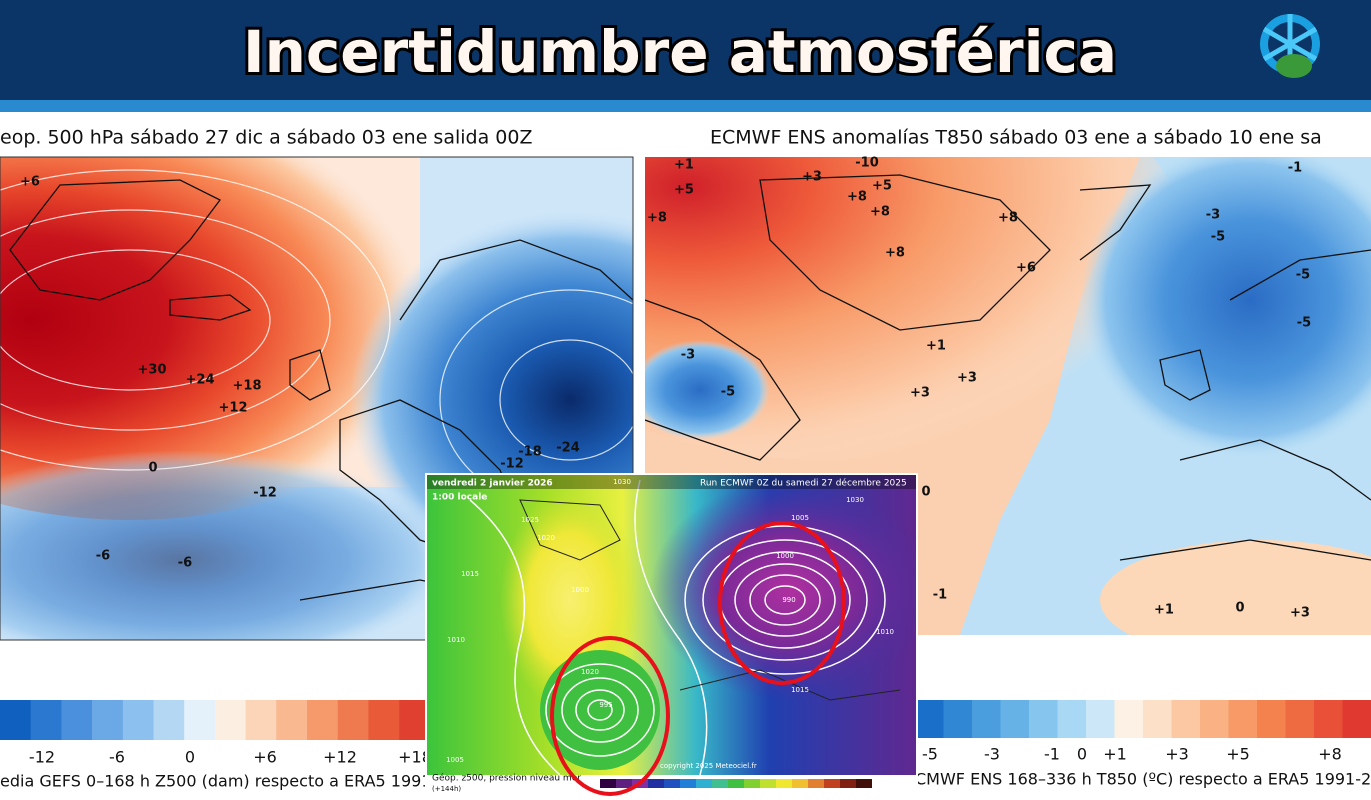 This screenshot has width=1371, height=800. Describe the element at coordinates (200, 380) in the screenshot. I see `contour-label: +24` at that location.